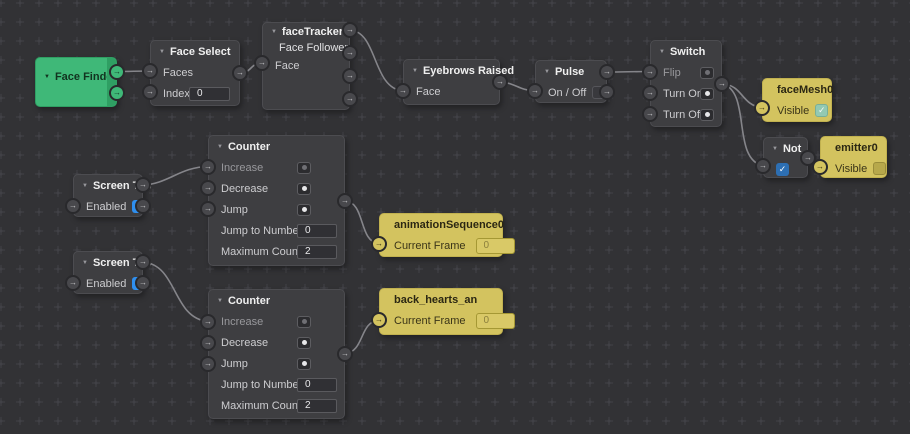 The width and height of the screenshot is (910, 434). What do you see at coordinates (350, 30) in the screenshot?
I see `port-out-facetracker-1: →` at bounding box center [350, 30].